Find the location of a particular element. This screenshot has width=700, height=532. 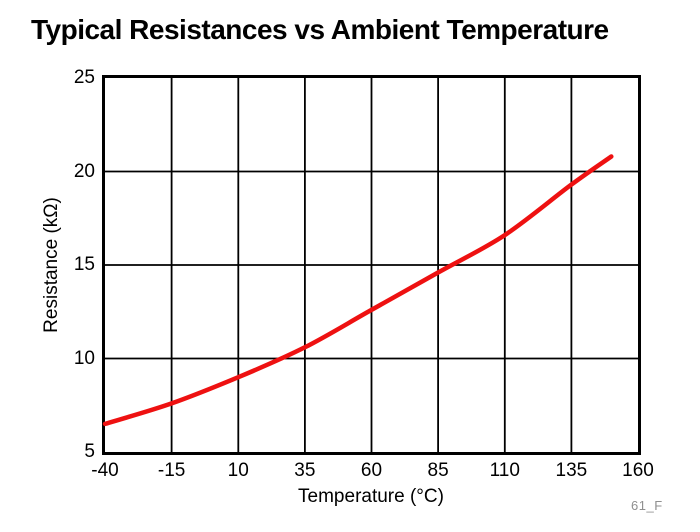

y-tick-label: 20 is located at coordinates (84, 171).